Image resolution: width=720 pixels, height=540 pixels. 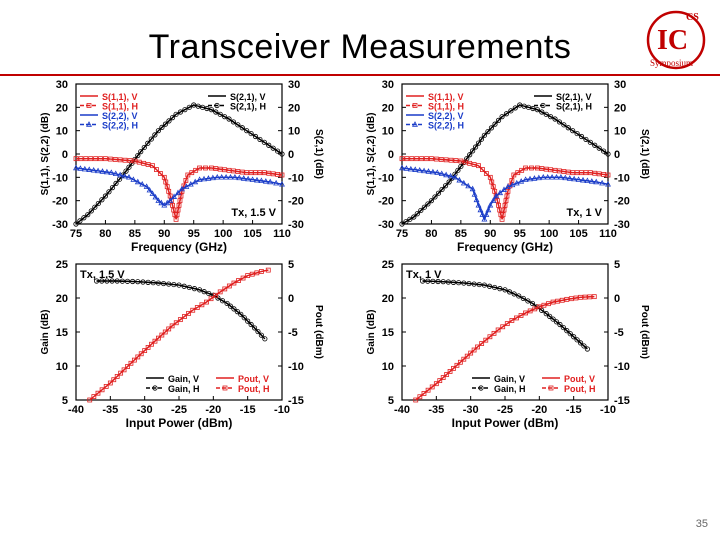 I want to click on y-left-axis-label: S(1,1), S(2,2) (dB), so click(x=45, y=154).